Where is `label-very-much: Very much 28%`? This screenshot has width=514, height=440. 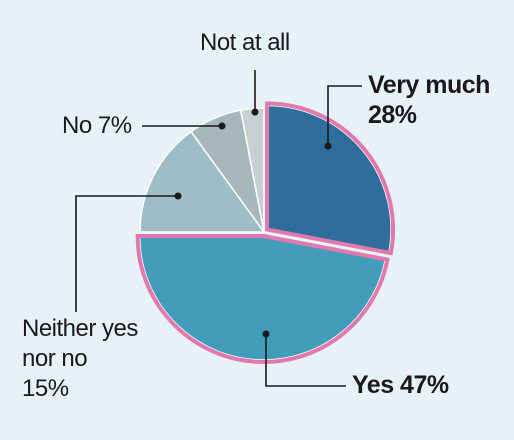
label-very-much: Very much 28% is located at coordinates (429, 100).